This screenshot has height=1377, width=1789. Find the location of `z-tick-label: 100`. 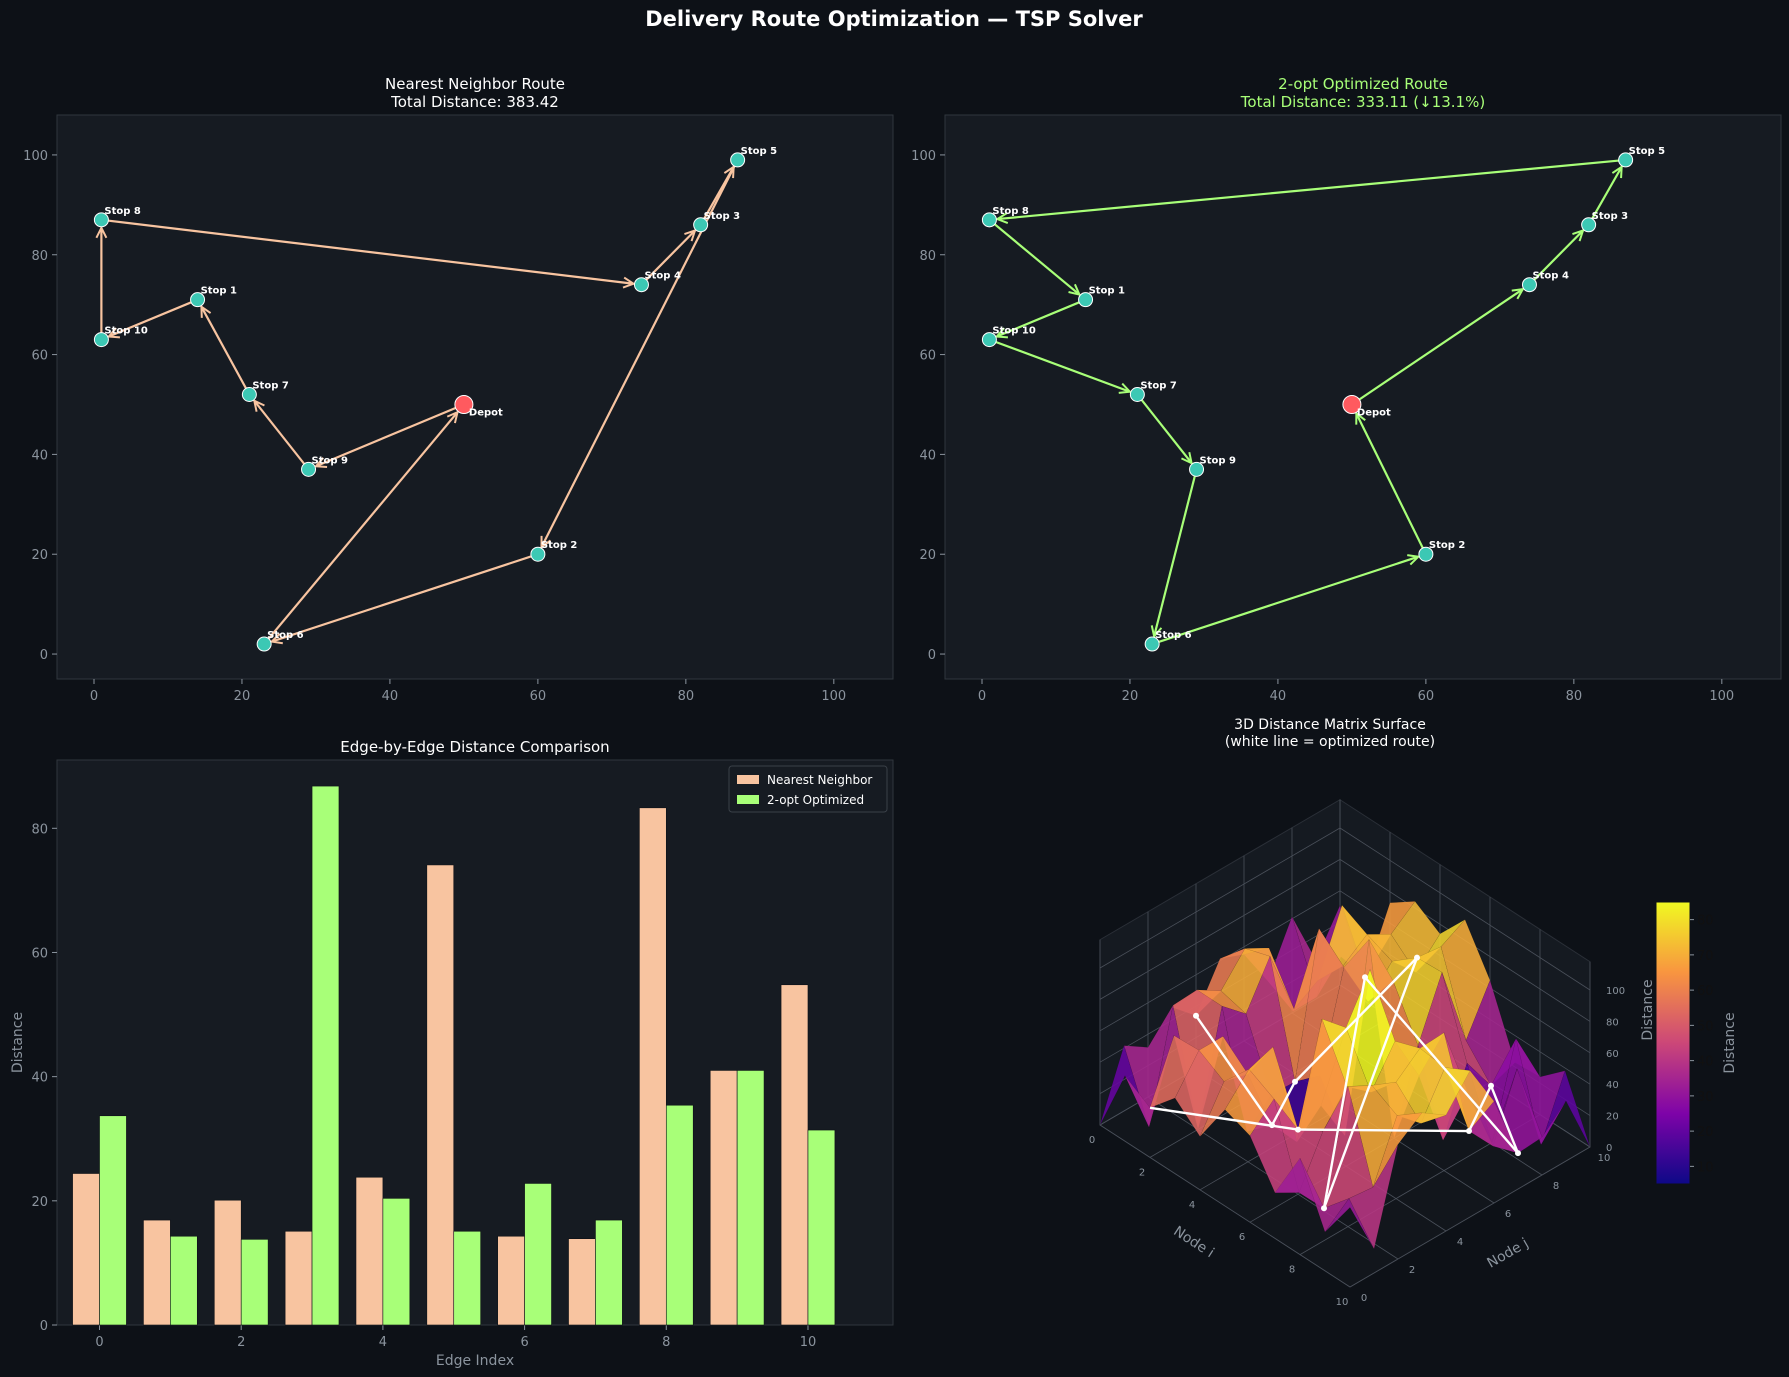

z-tick-label: 100 is located at coordinates (1615, 991).